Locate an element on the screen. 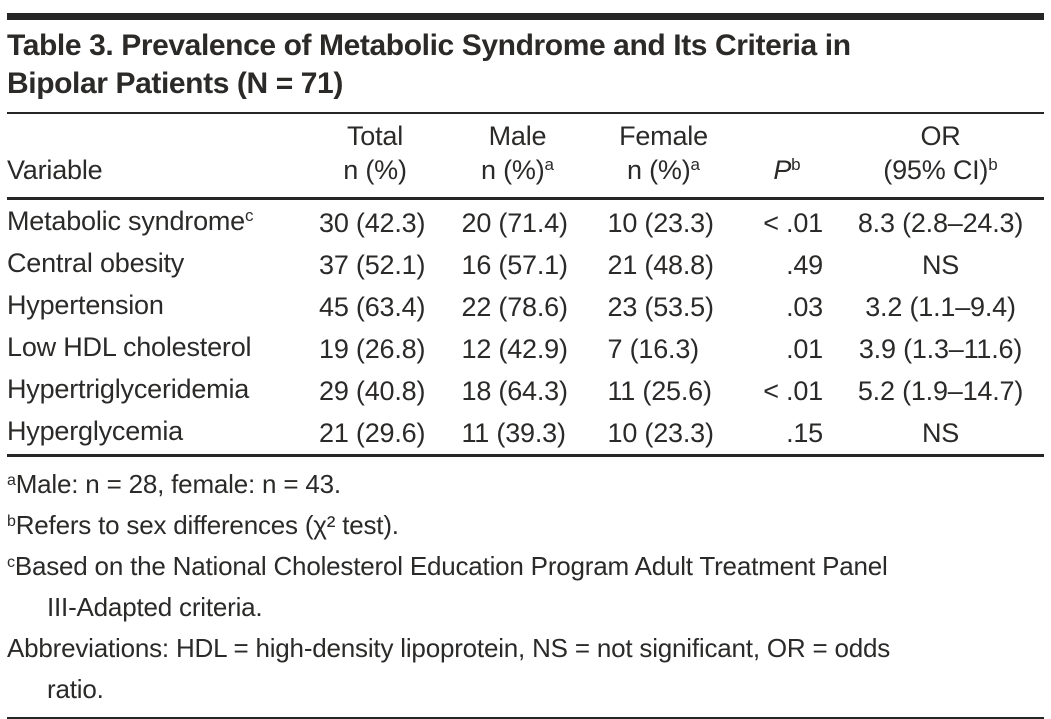 The image size is (1051, 719). cell-total: 30 (42.3) is located at coordinates (372, 223).